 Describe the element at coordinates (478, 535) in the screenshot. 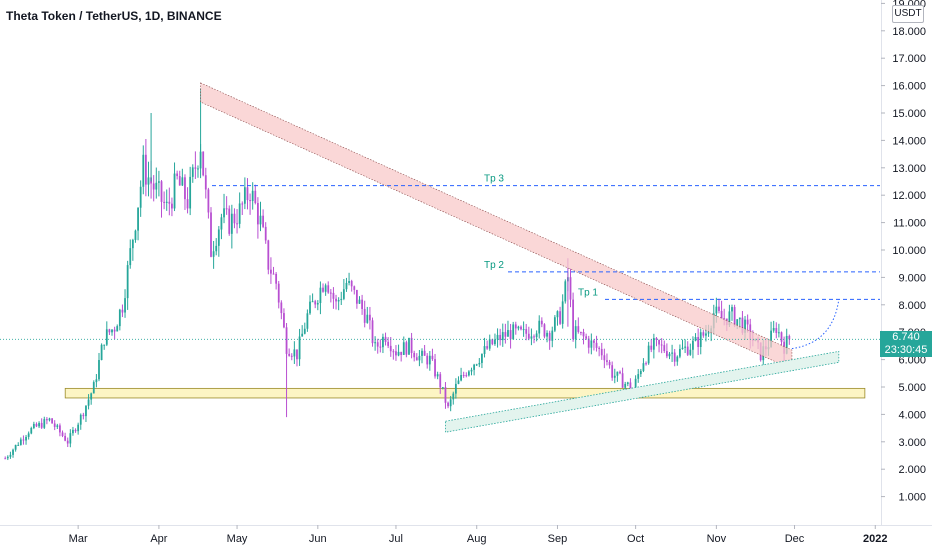

I see `time-axis: Mar Apr May Jun Jul Aug Sep Oct Nov Dec 2022` at that location.